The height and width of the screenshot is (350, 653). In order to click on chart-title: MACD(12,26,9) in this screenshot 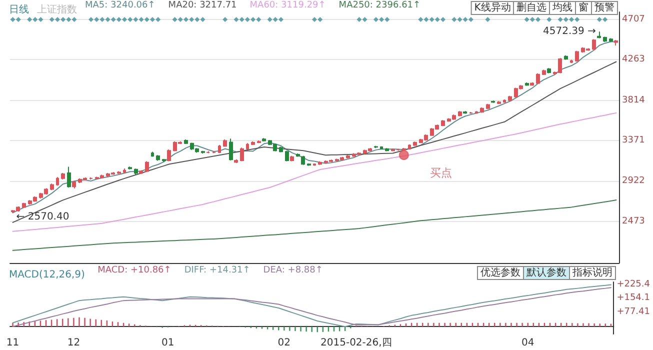, I will do `click(47, 275)`.